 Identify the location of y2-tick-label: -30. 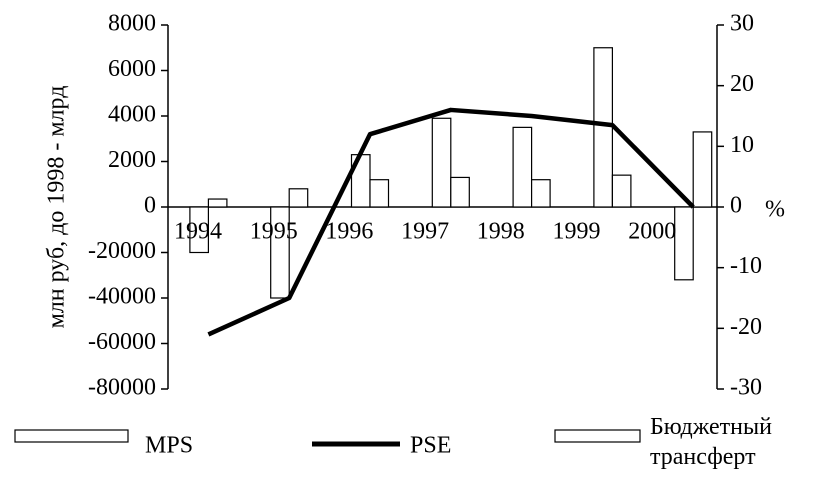
(746, 388).